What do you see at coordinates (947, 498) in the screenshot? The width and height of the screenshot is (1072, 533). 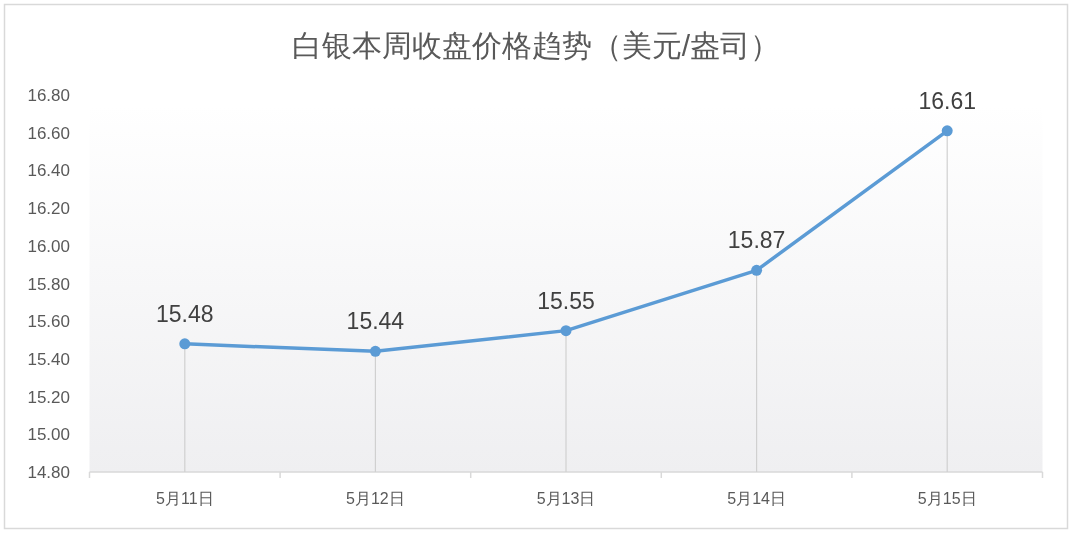 I see `x-tick-label: 5月15日` at bounding box center [947, 498].